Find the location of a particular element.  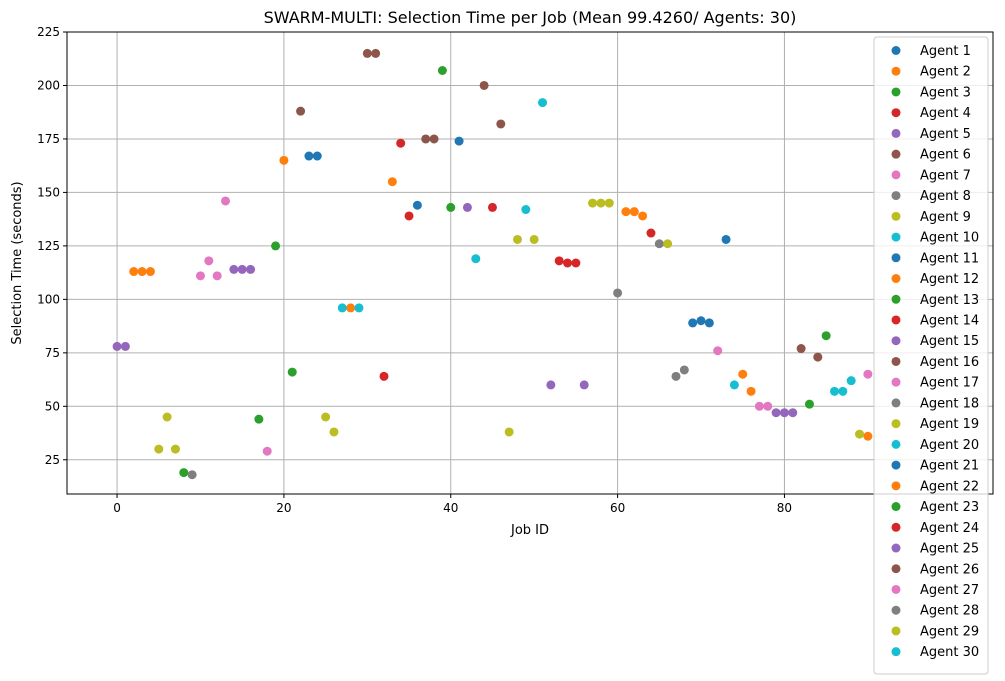

legend-entry: Agent 7 is located at coordinates (945, 175).